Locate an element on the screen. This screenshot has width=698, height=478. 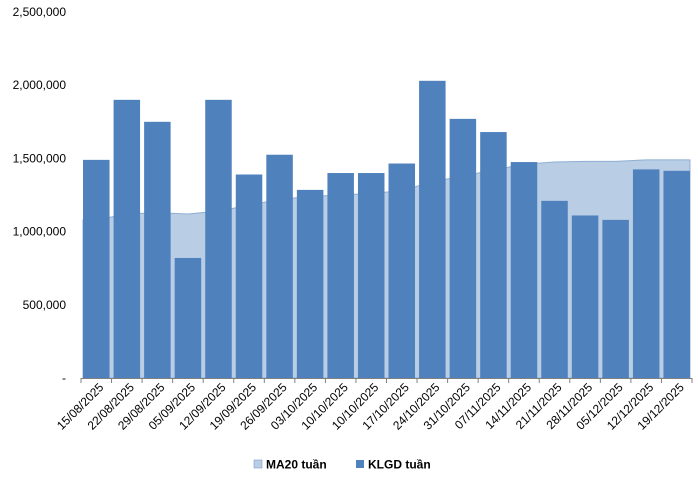
y-tick-label: 500,000 is located at coordinates (45, 305).